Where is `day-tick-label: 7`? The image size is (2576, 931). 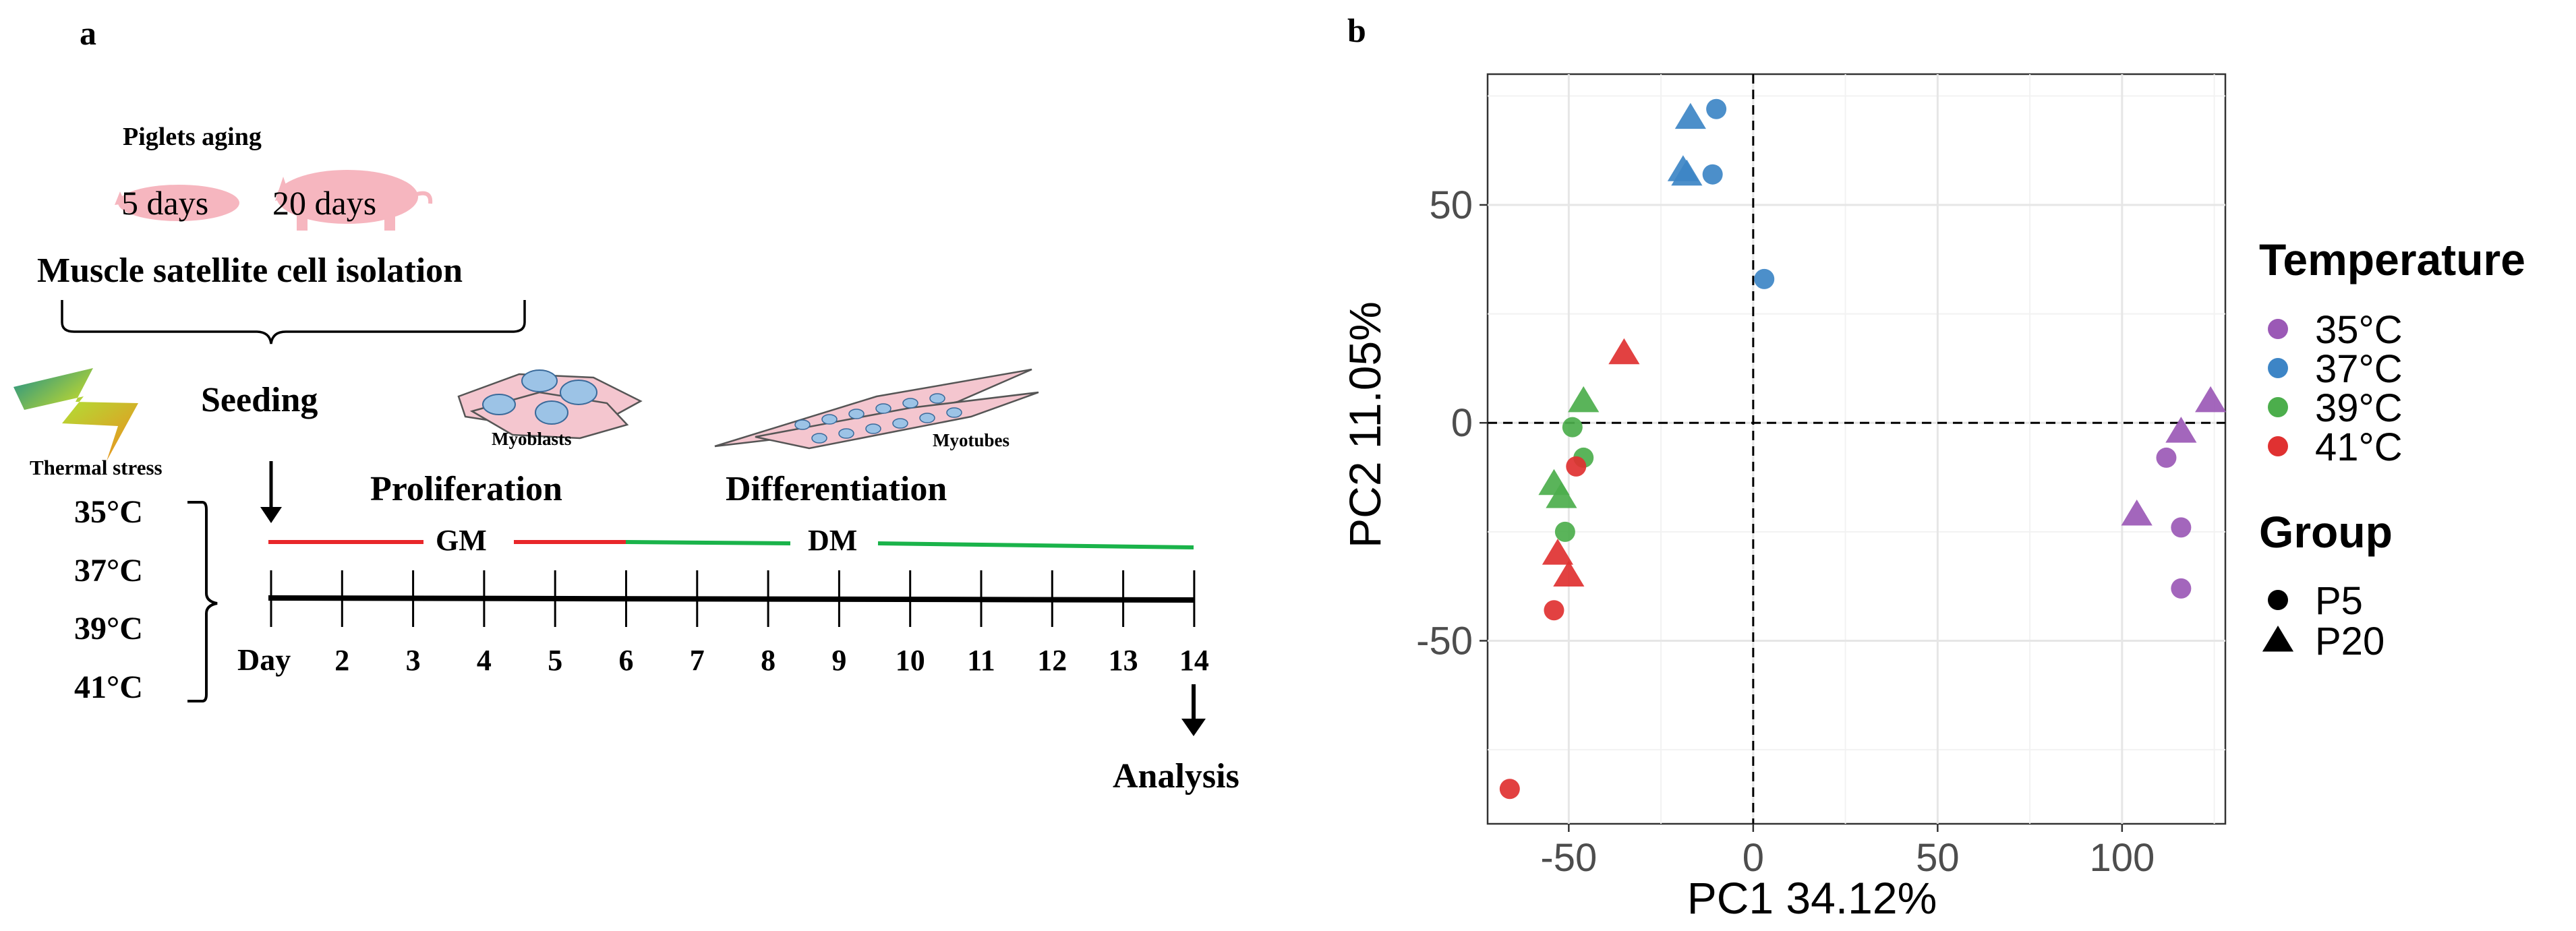 day-tick-label: 7 is located at coordinates (697, 660).